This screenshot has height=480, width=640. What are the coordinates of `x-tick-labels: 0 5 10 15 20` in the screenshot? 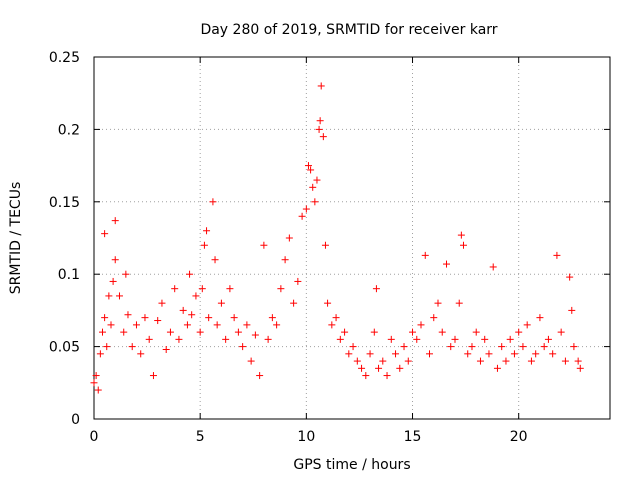 It's located at (309, 437).